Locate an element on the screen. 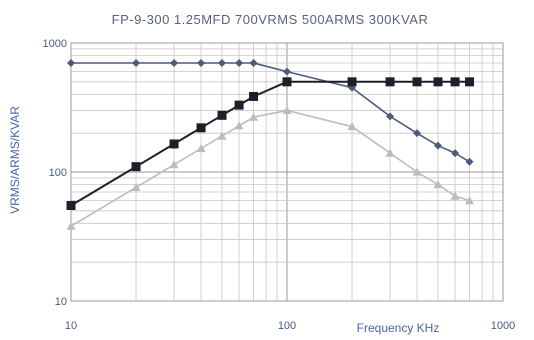 The width and height of the screenshot is (534, 340). chart-title: FP-9-300 1.25MFD 700VRMS 500ARMS 300KVAR is located at coordinates (270, 19).